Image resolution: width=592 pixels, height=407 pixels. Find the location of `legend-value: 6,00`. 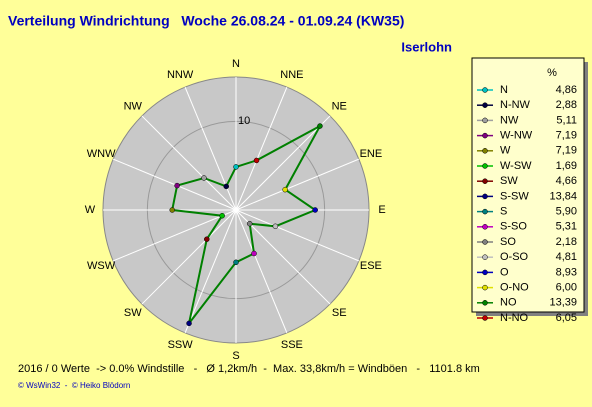

legend-value: 6,00 is located at coordinates (566, 288).